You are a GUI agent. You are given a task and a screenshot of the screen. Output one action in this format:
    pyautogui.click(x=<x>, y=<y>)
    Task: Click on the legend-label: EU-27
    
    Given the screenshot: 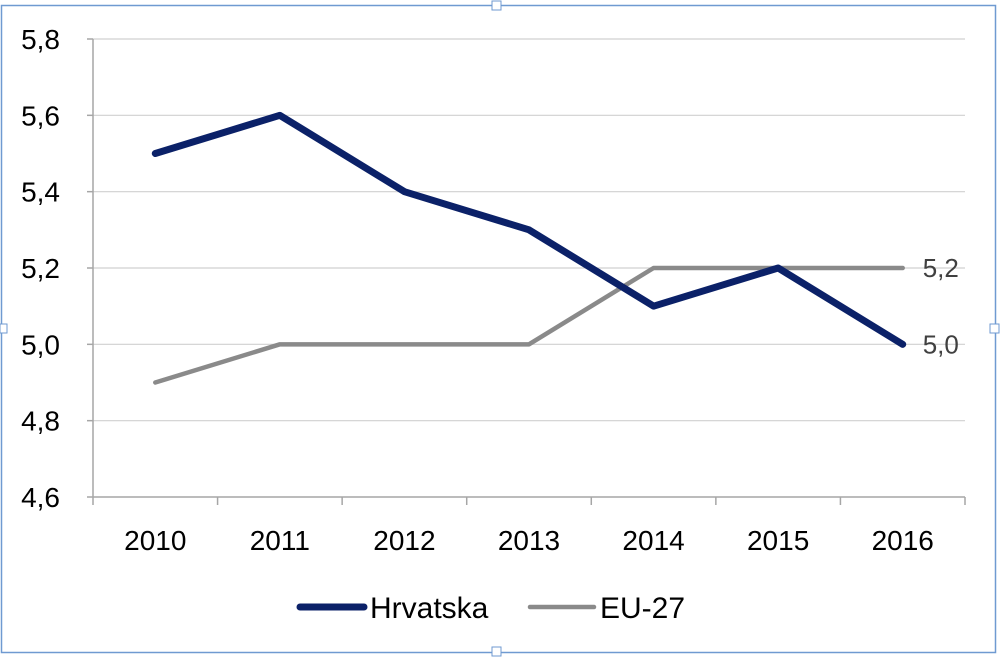 What is the action you would take?
    pyautogui.click(x=642, y=608)
    